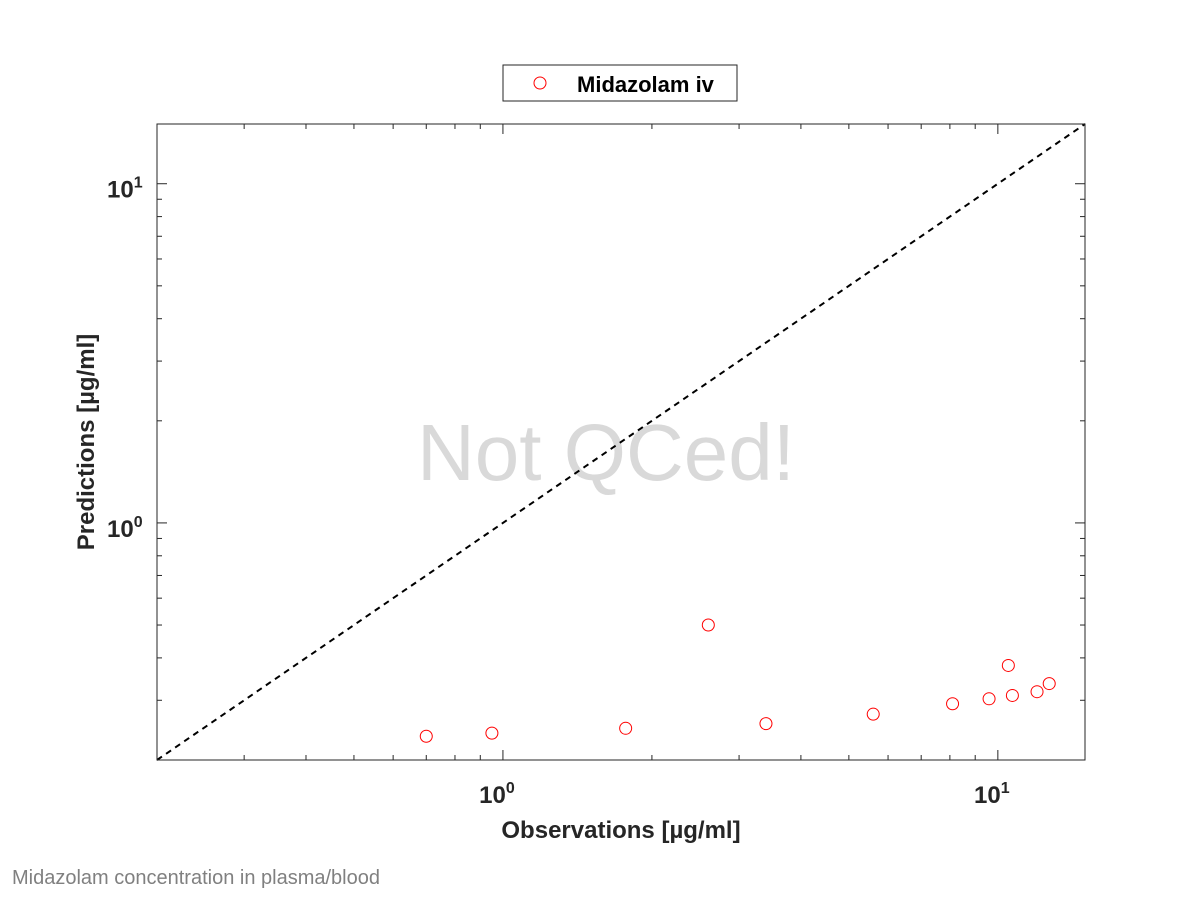 This screenshot has height=900, width=1200. Describe the element at coordinates (646, 84) in the screenshot. I see `legend-label: Midazolam iv` at that location.